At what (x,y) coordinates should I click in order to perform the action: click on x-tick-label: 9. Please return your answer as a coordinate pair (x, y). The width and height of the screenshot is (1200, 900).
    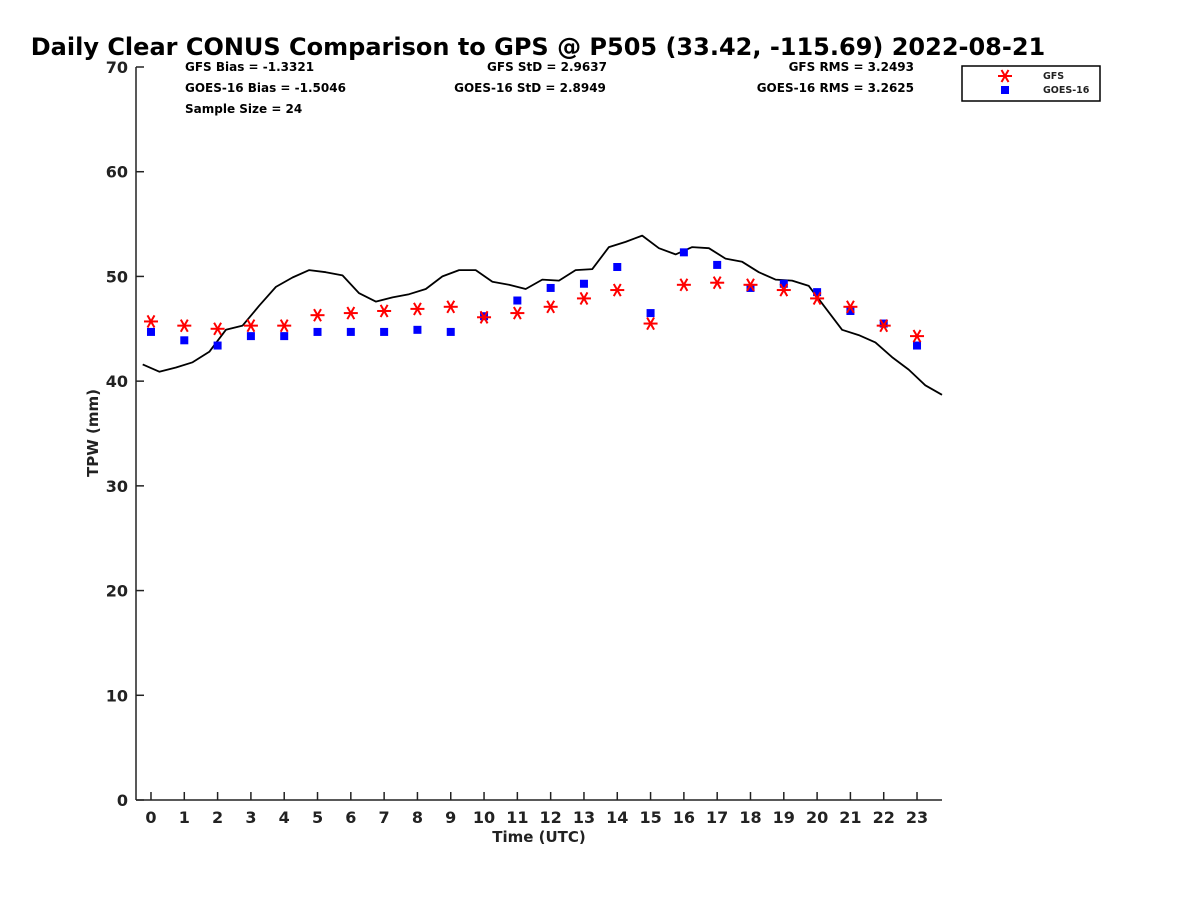
    Looking at the image, I should click on (450, 817).